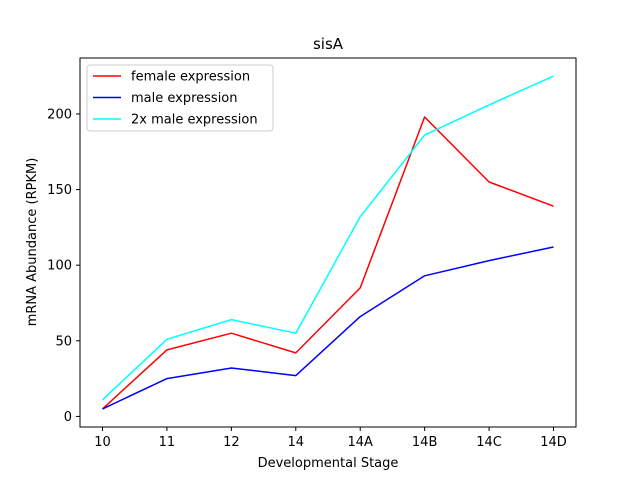  What do you see at coordinates (328, 463) in the screenshot?
I see `x-axis-label: Developmental Stage` at bounding box center [328, 463].